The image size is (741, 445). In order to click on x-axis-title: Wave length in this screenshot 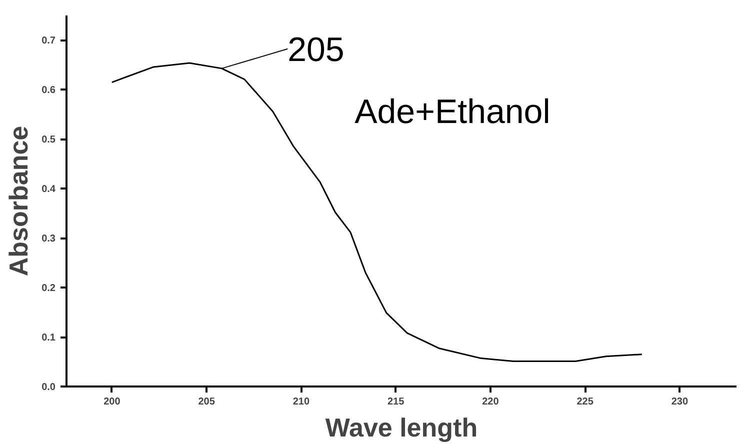, I will do `click(401, 427)`.